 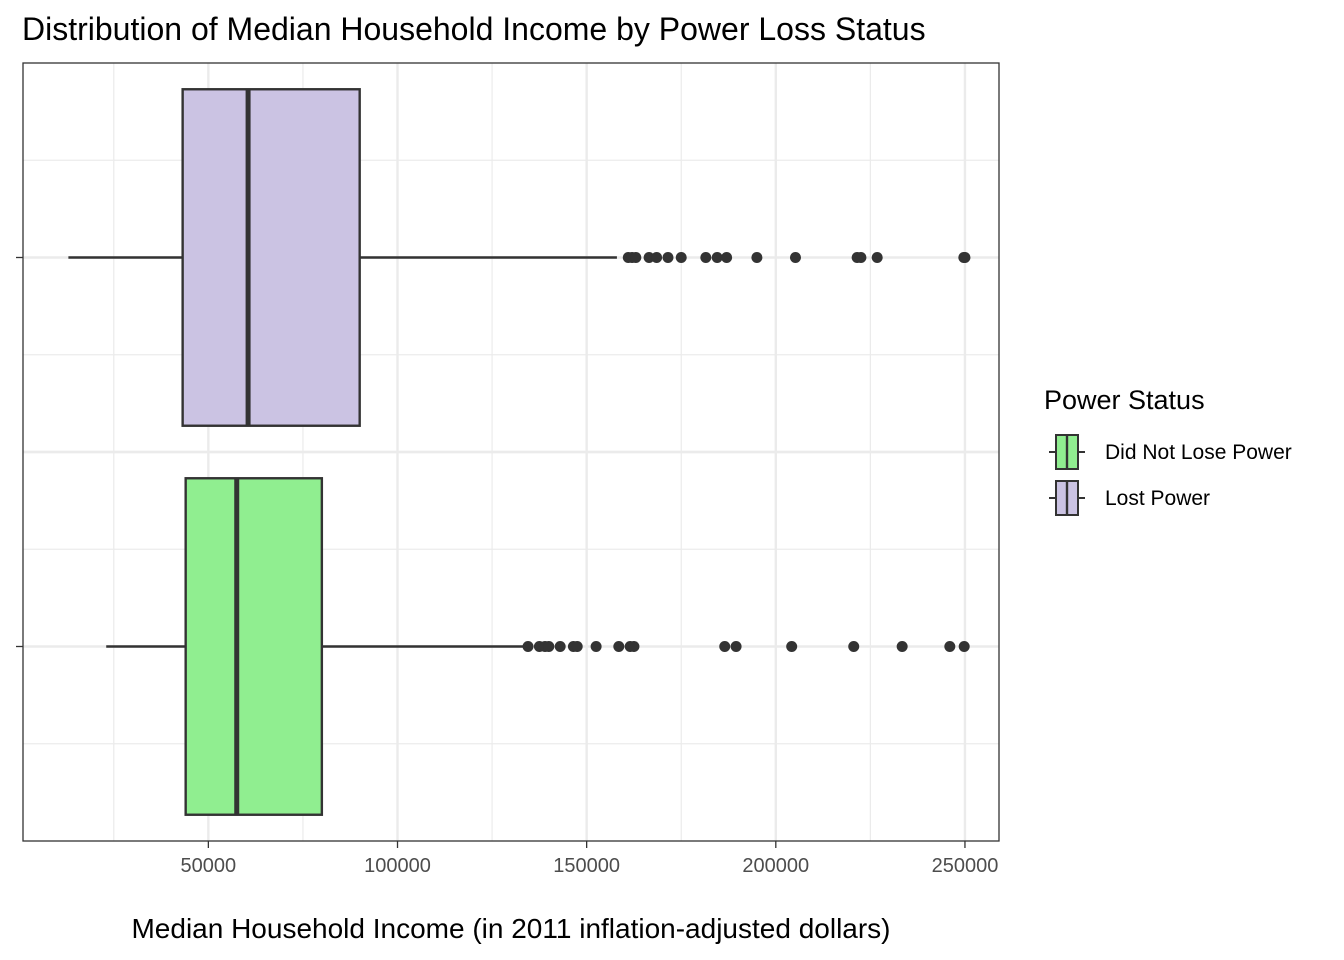 What do you see at coordinates (586, 866) in the screenshot?
I see `x-tick-label: 150000` at bounding box center [586, 866].